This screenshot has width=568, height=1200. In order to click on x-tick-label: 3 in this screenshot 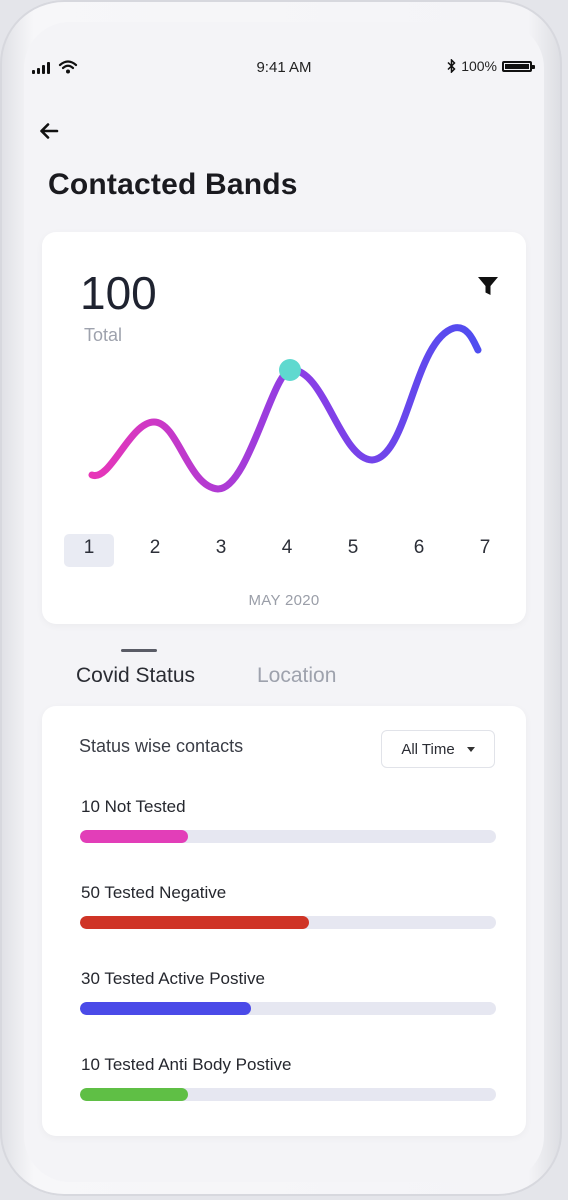, I will do `click(221, 547)`.